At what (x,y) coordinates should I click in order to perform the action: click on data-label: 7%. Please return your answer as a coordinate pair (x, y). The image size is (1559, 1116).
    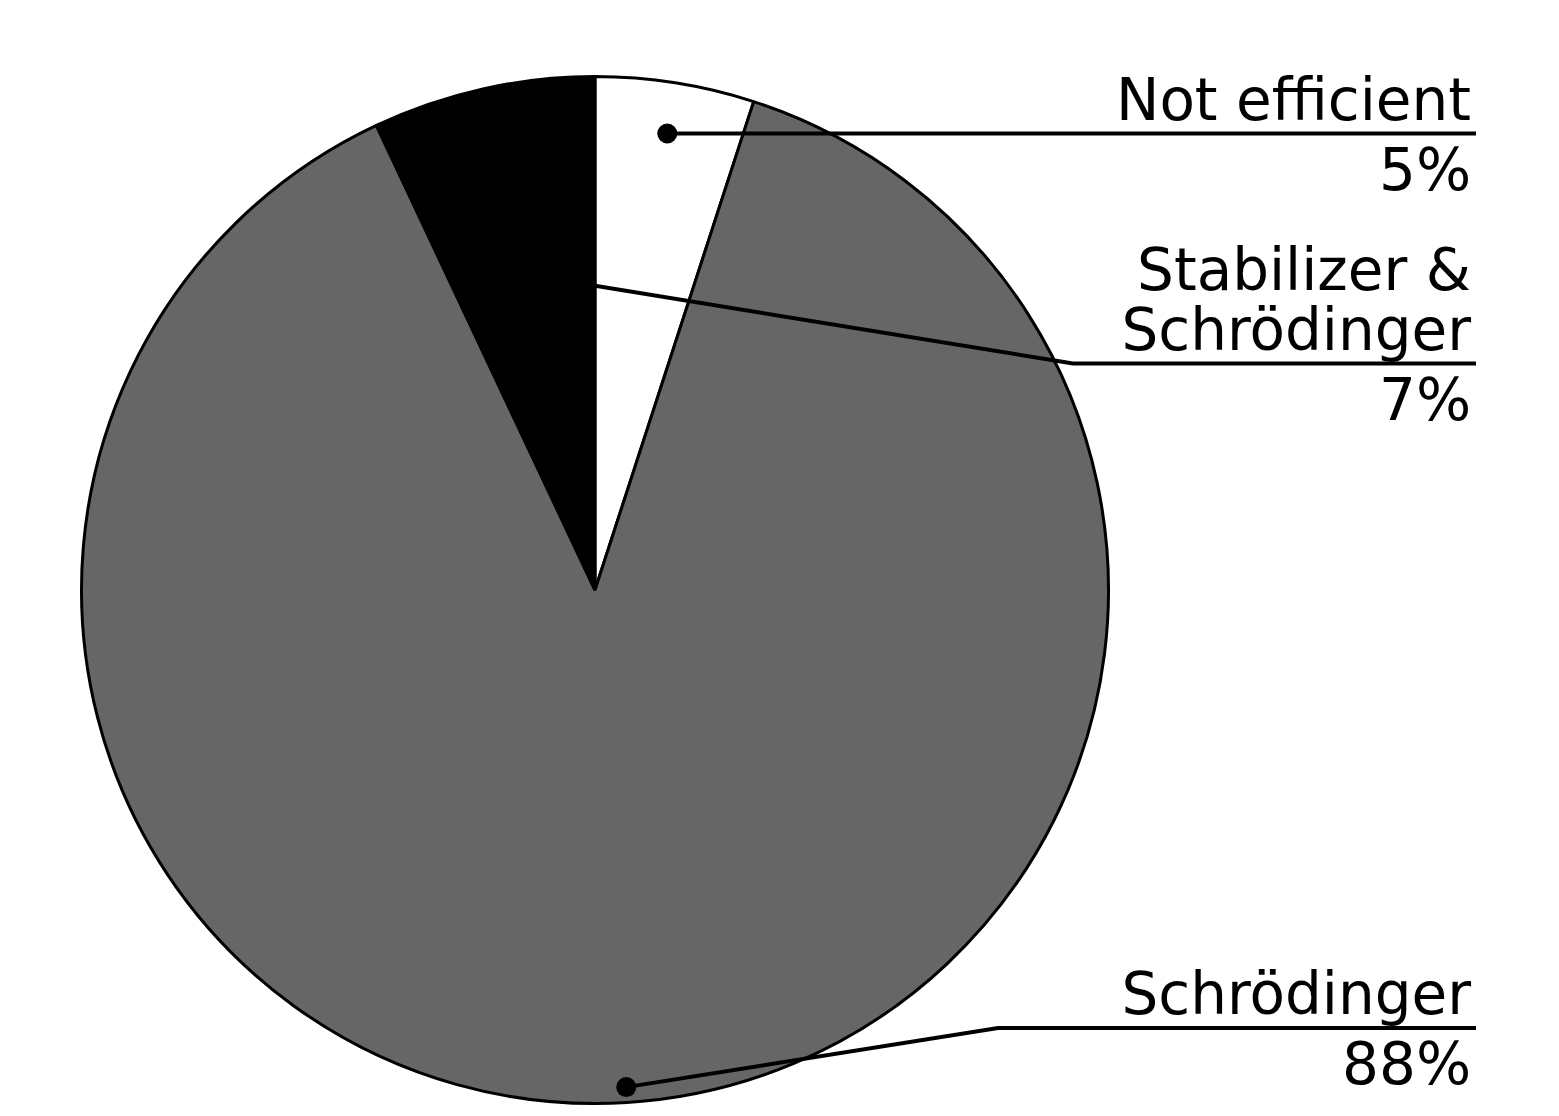
    Looking at the image, I should click on (1424, 399).